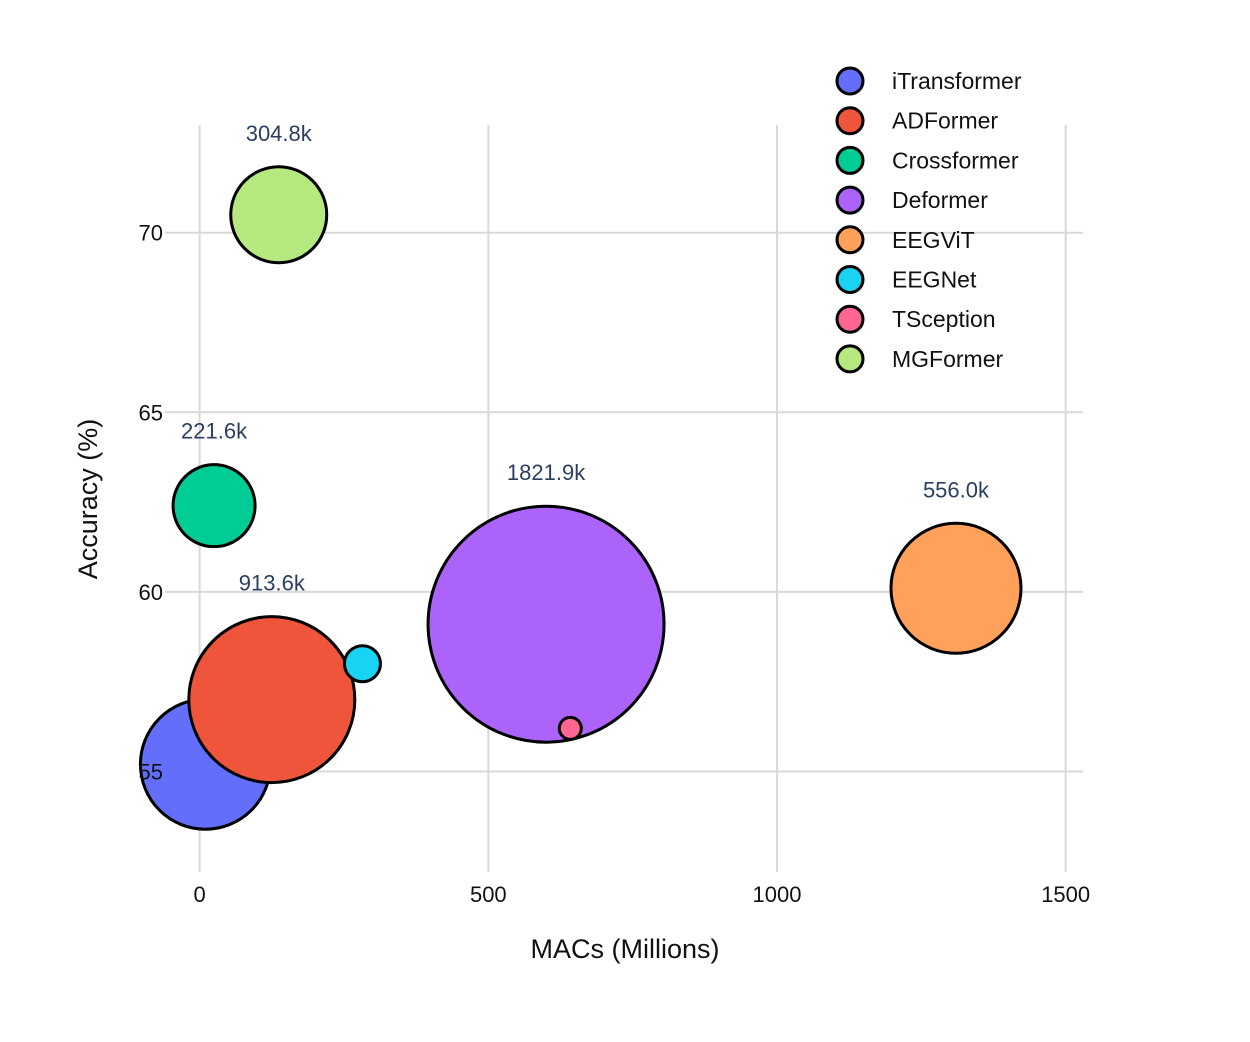  I want to click on bubble-mgformer, so click(279, 215).